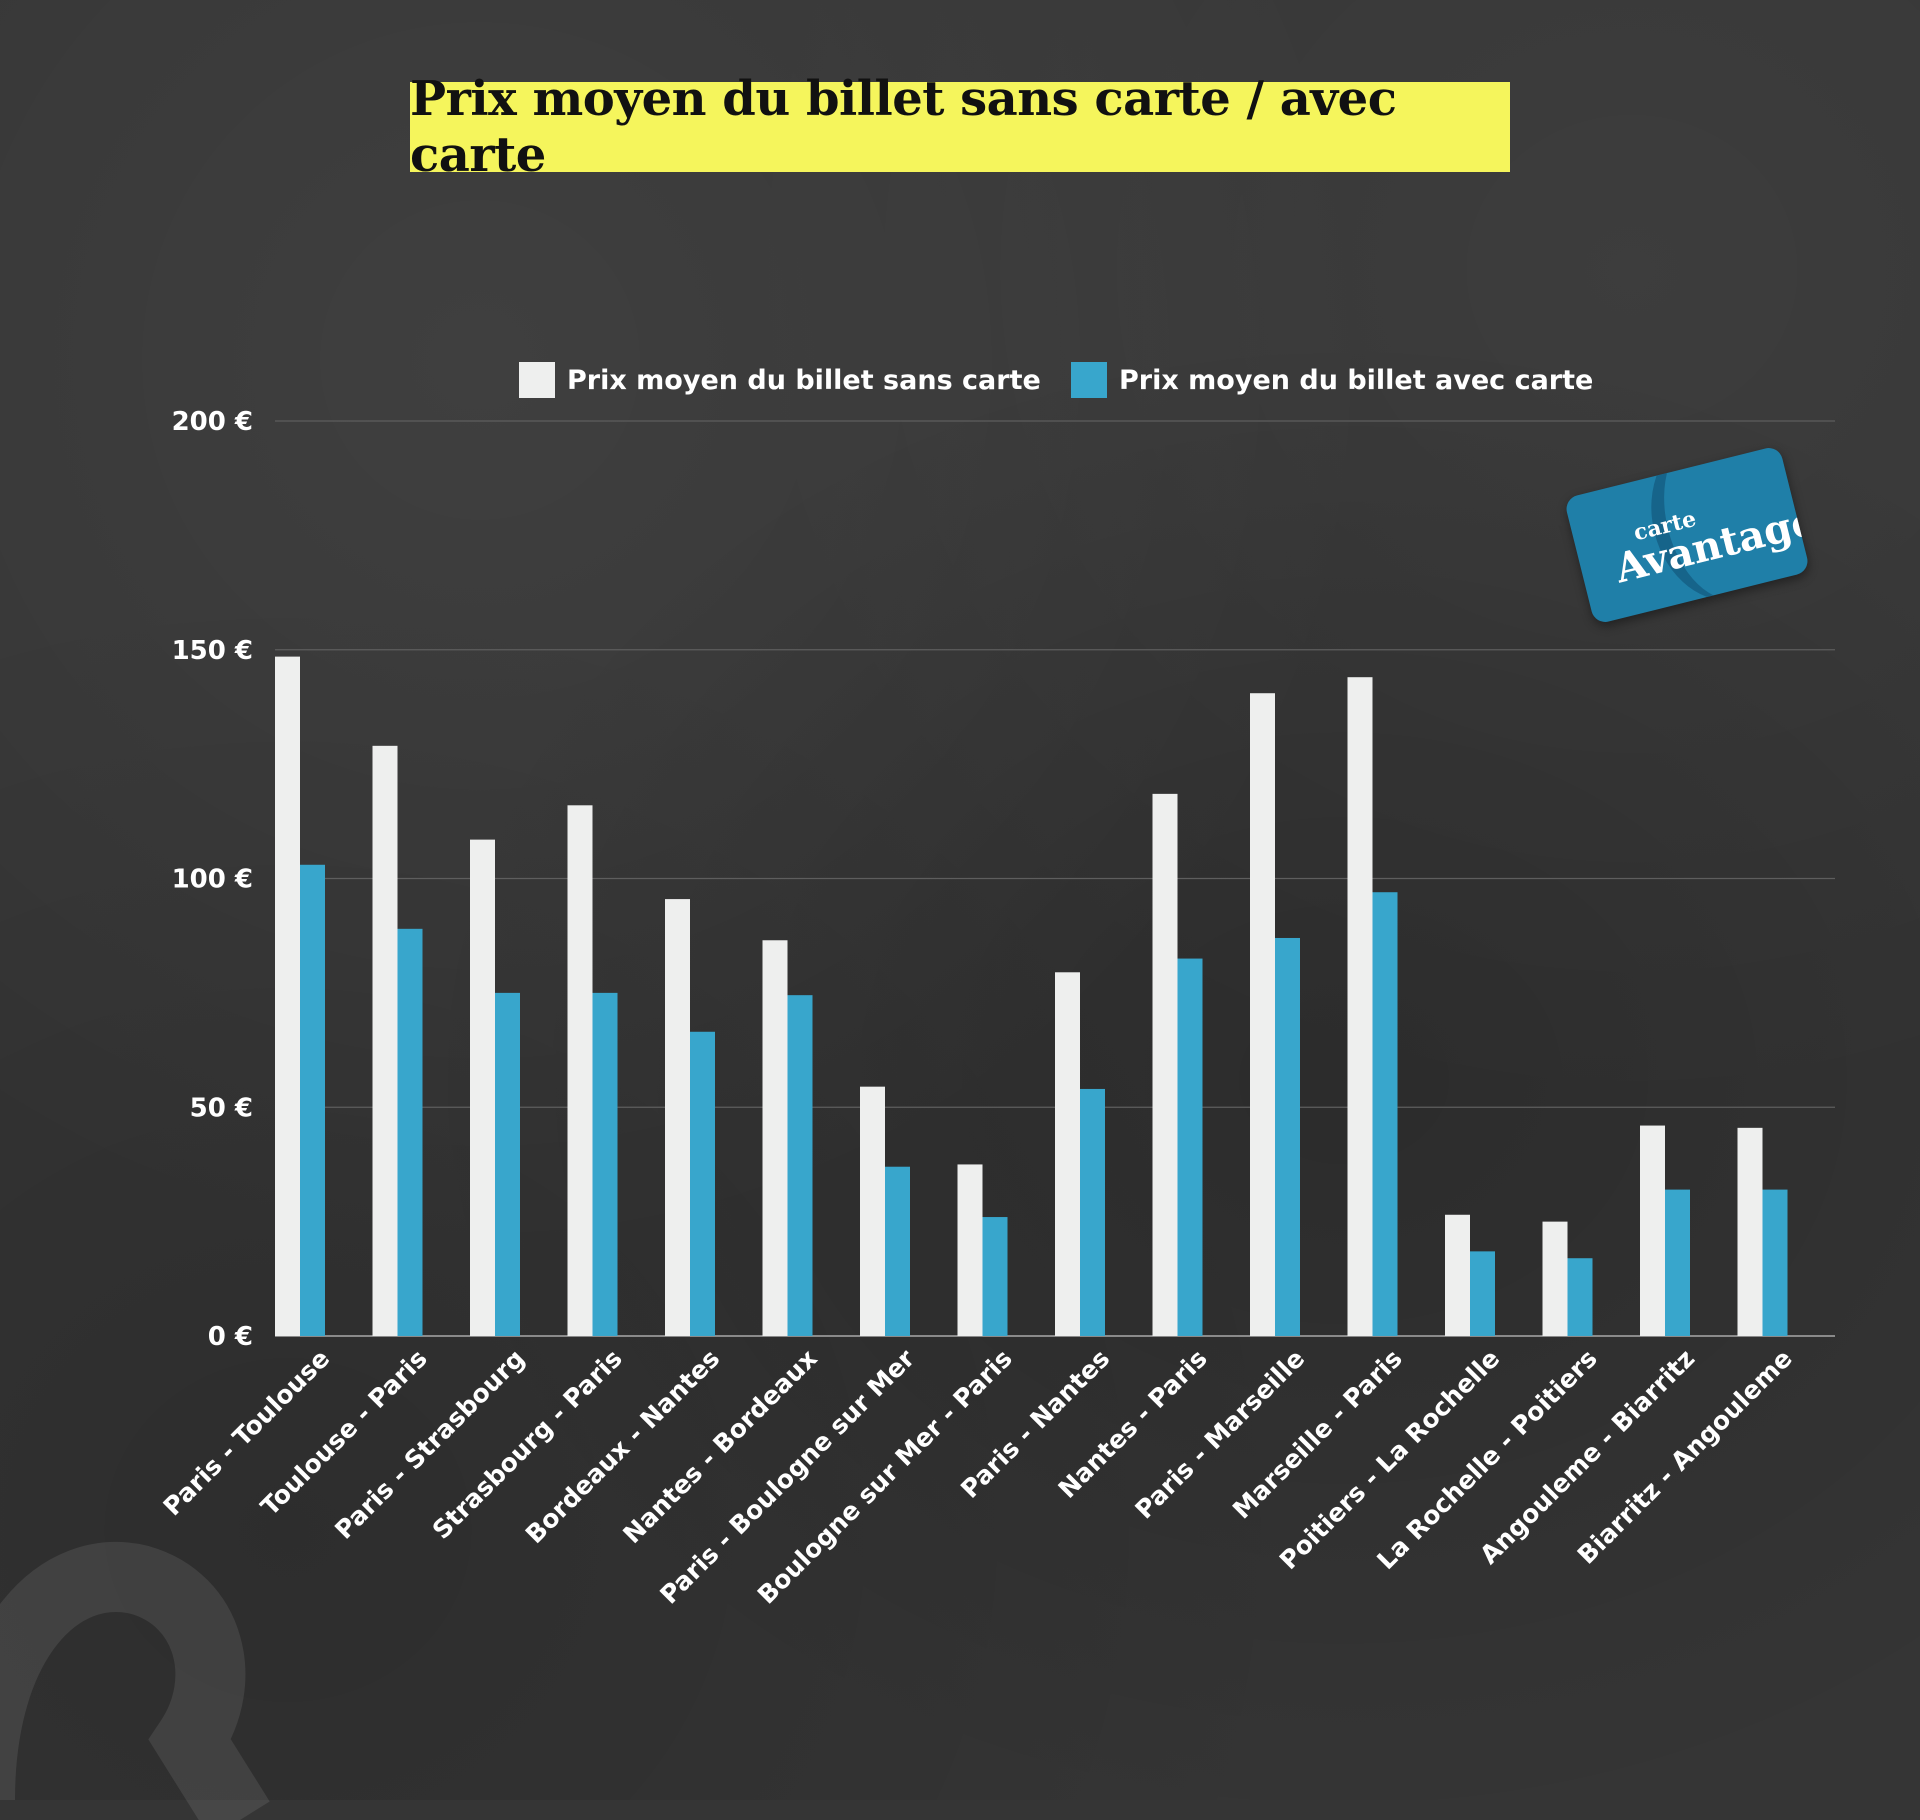 Image resolution: width=1920 pixels, height=1820 pixels. I want to click on y-tick-label: 200 €, so click(212, 422).